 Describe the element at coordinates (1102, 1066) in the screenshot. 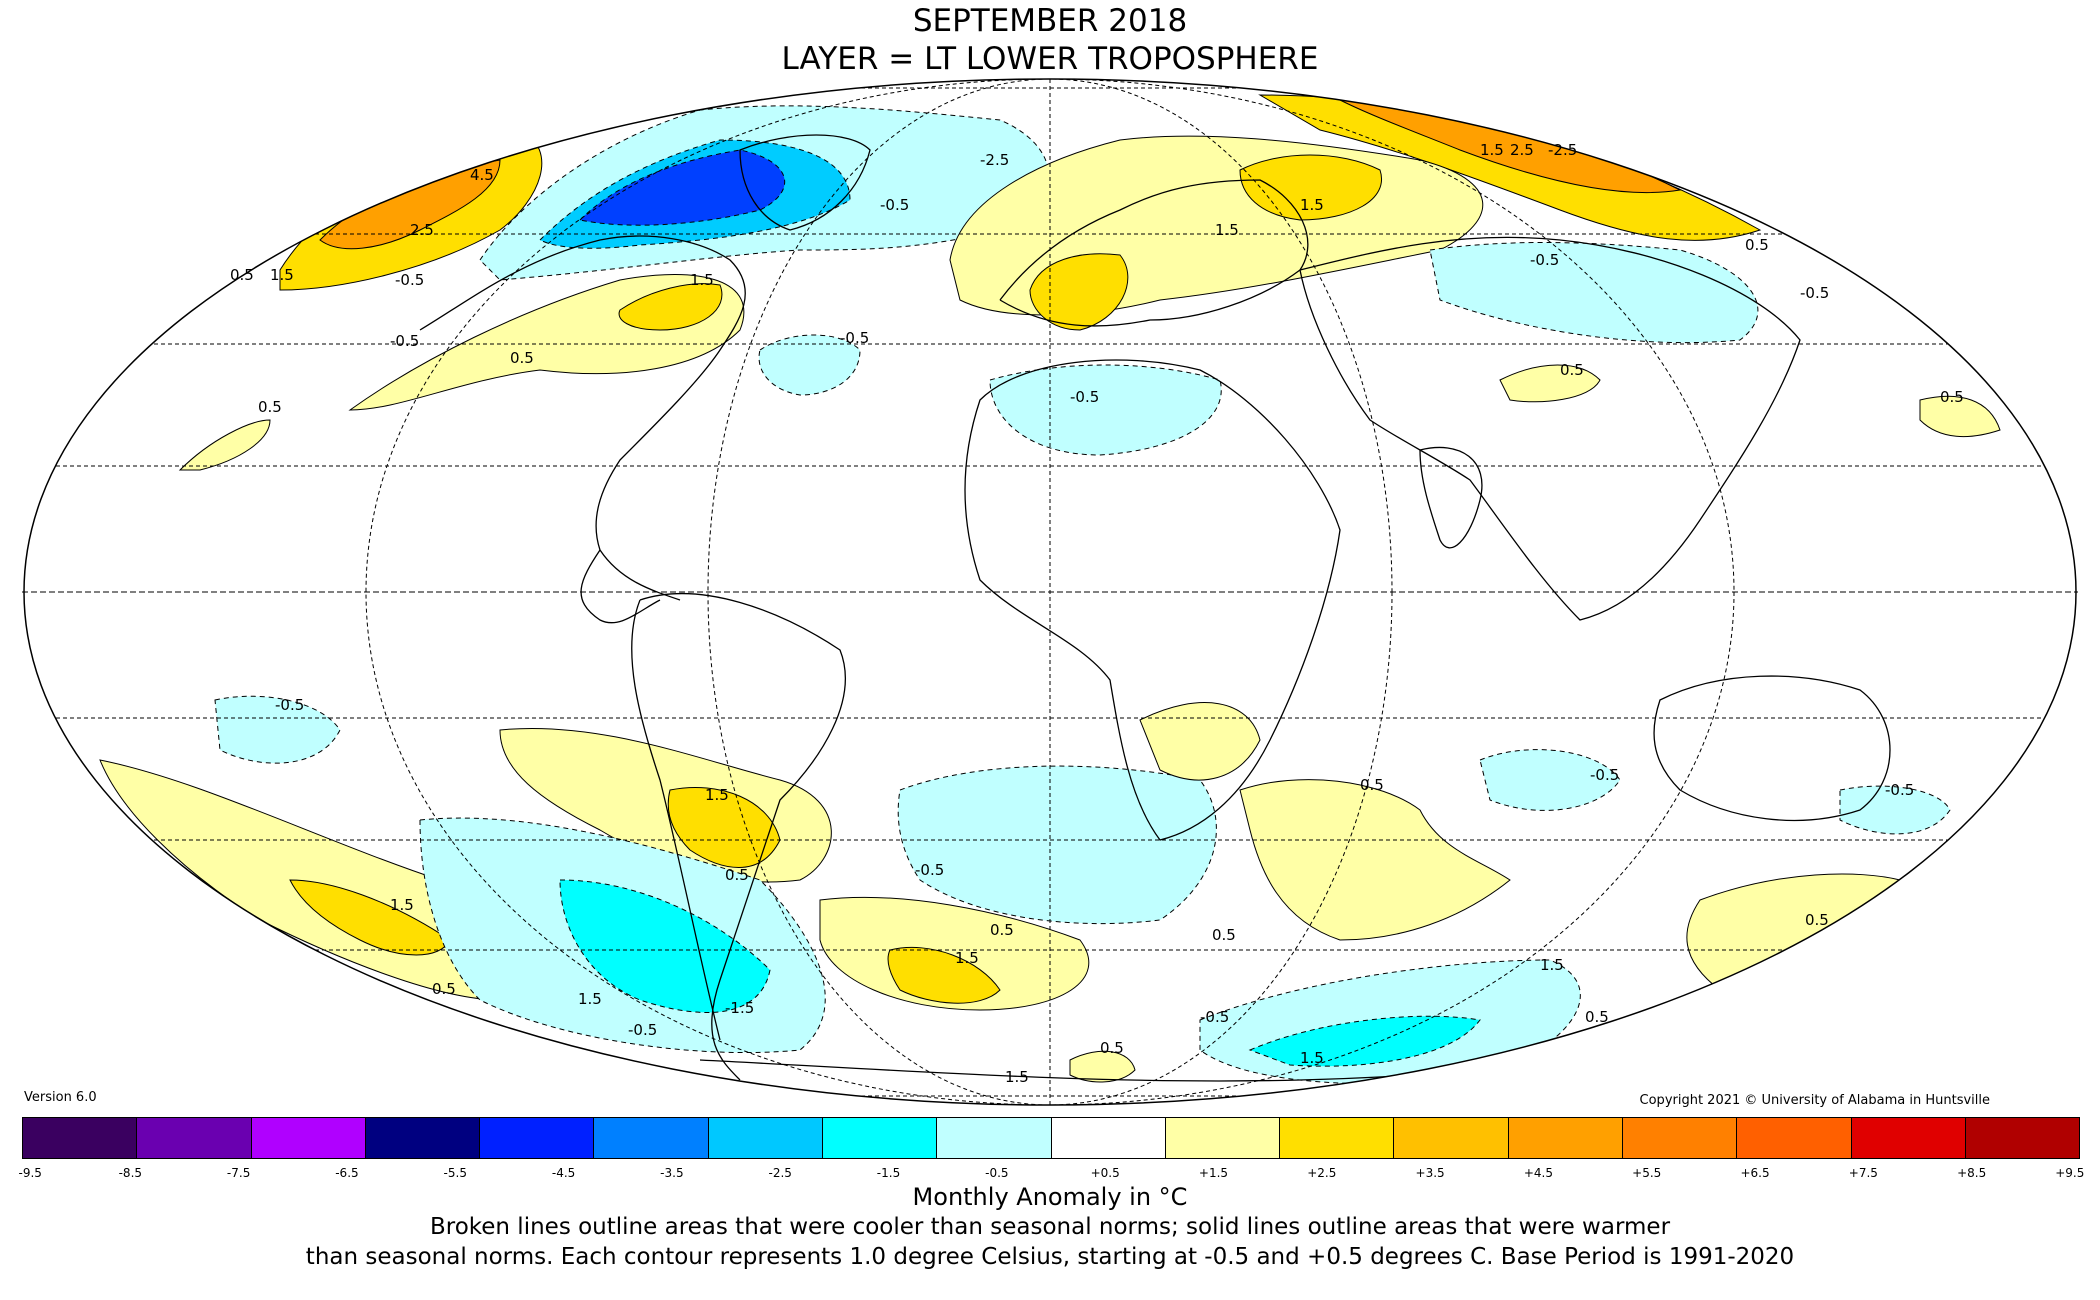

I see `warm-region-antarctic-small` at that location.